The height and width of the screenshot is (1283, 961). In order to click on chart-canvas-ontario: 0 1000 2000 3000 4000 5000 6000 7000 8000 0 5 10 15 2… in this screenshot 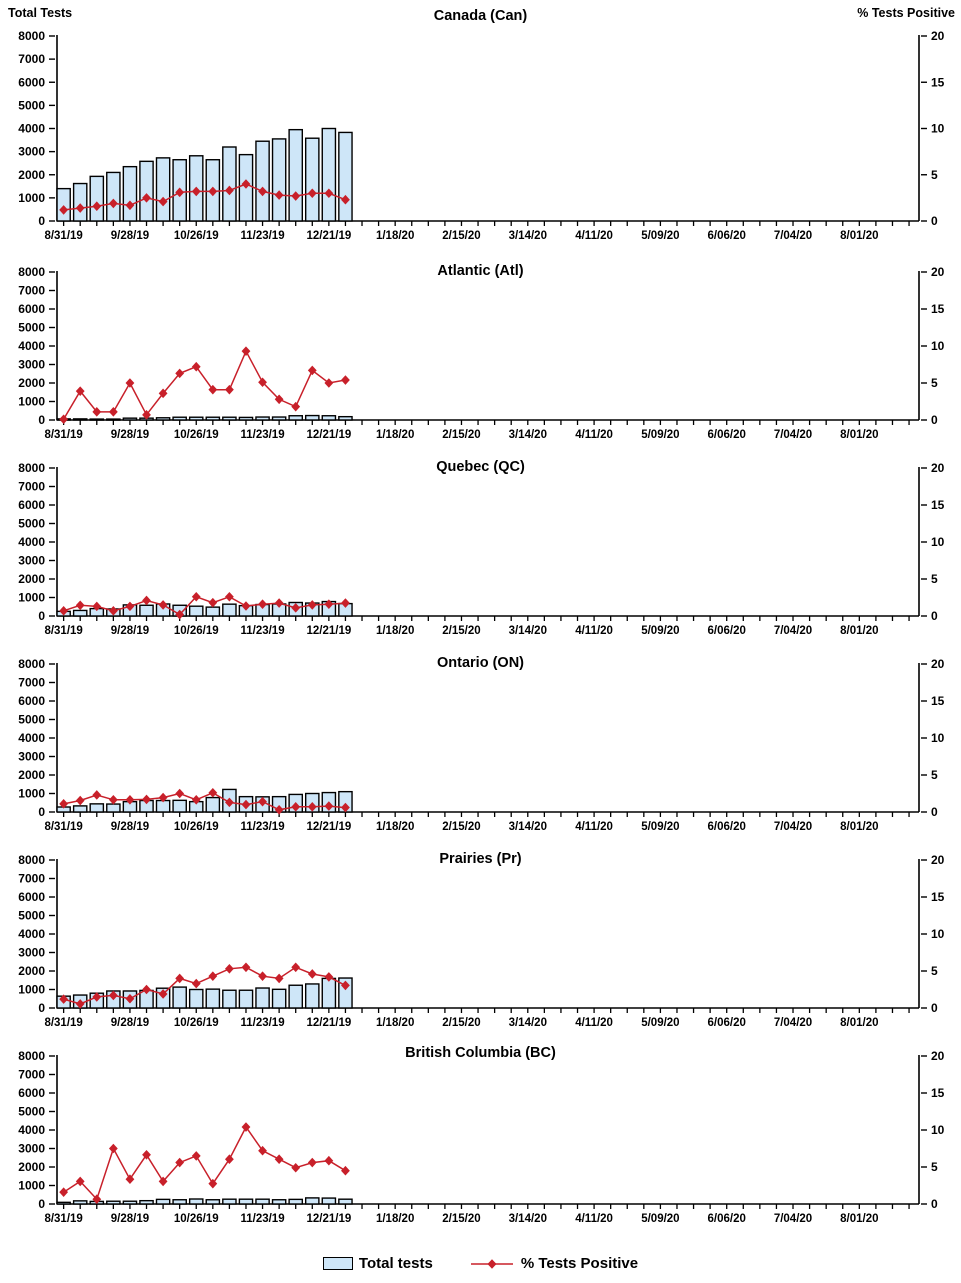, I will do `click(481, 745)`.